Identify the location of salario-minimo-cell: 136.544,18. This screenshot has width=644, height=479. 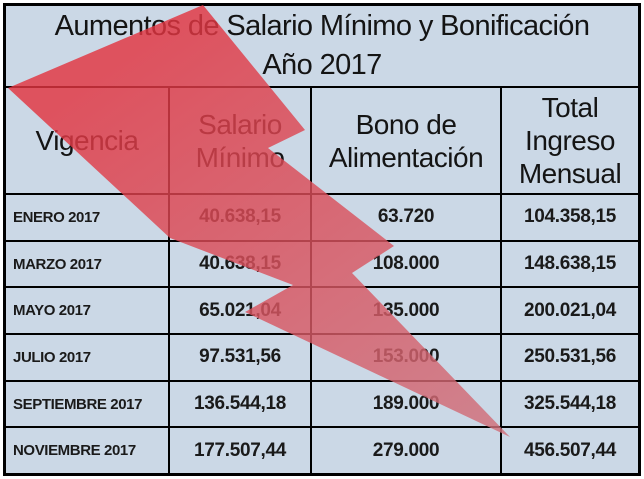
(241, 404).